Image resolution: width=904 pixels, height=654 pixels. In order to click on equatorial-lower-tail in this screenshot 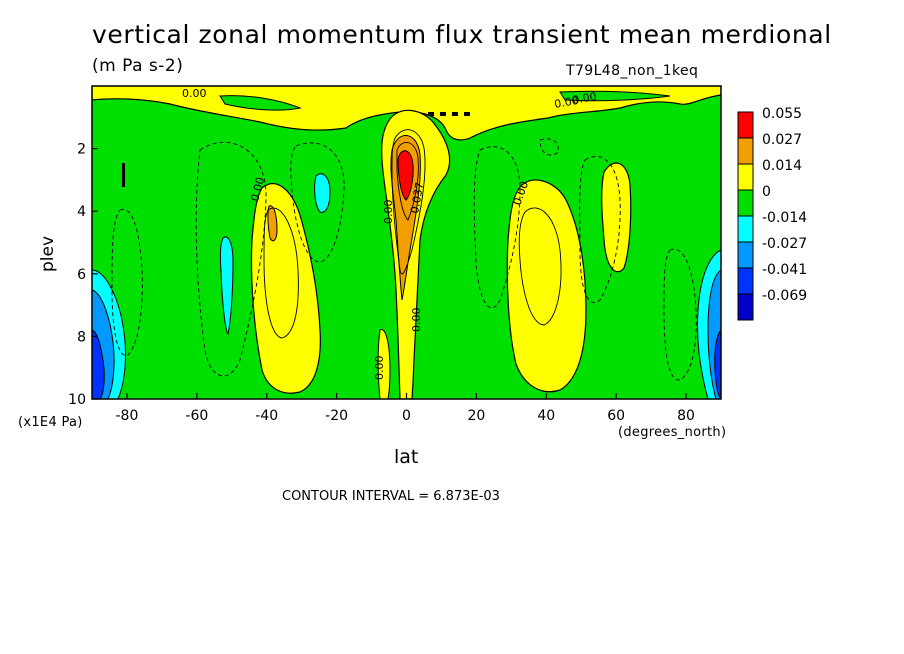, I will do `click(384, 364)`.